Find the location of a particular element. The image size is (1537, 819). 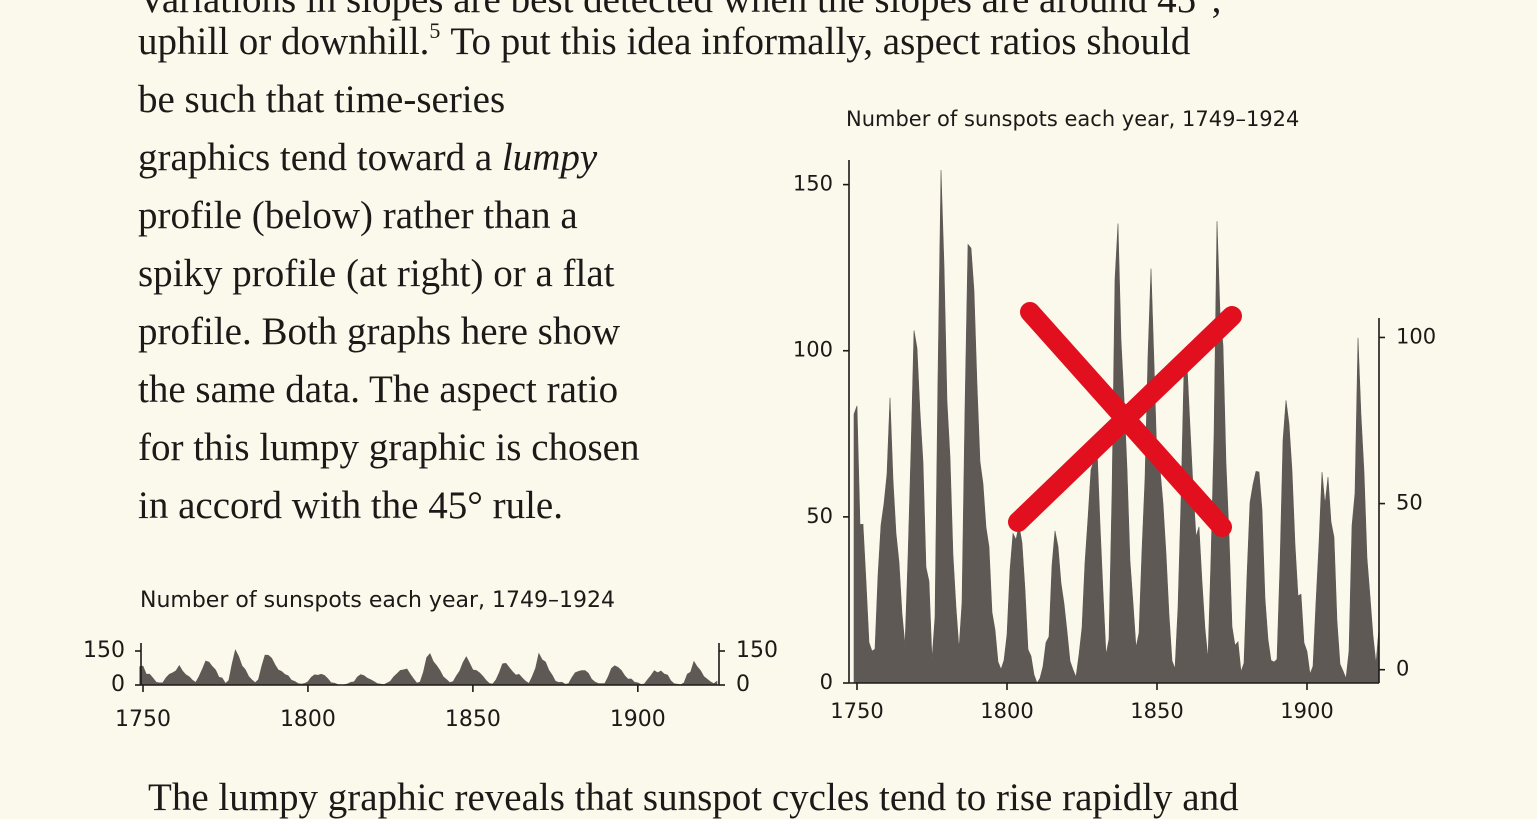

y-tick-label: 50 is located at coordinates (819, 516).